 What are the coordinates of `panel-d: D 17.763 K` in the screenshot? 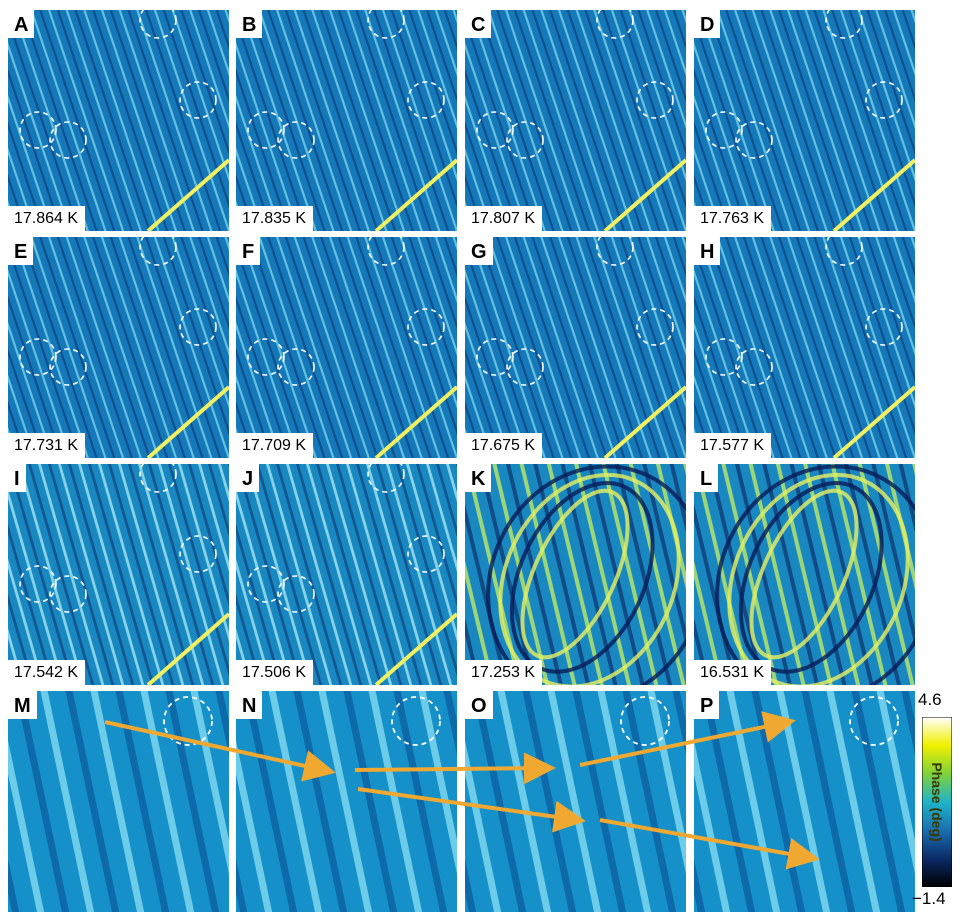 It's located at (804, 120).